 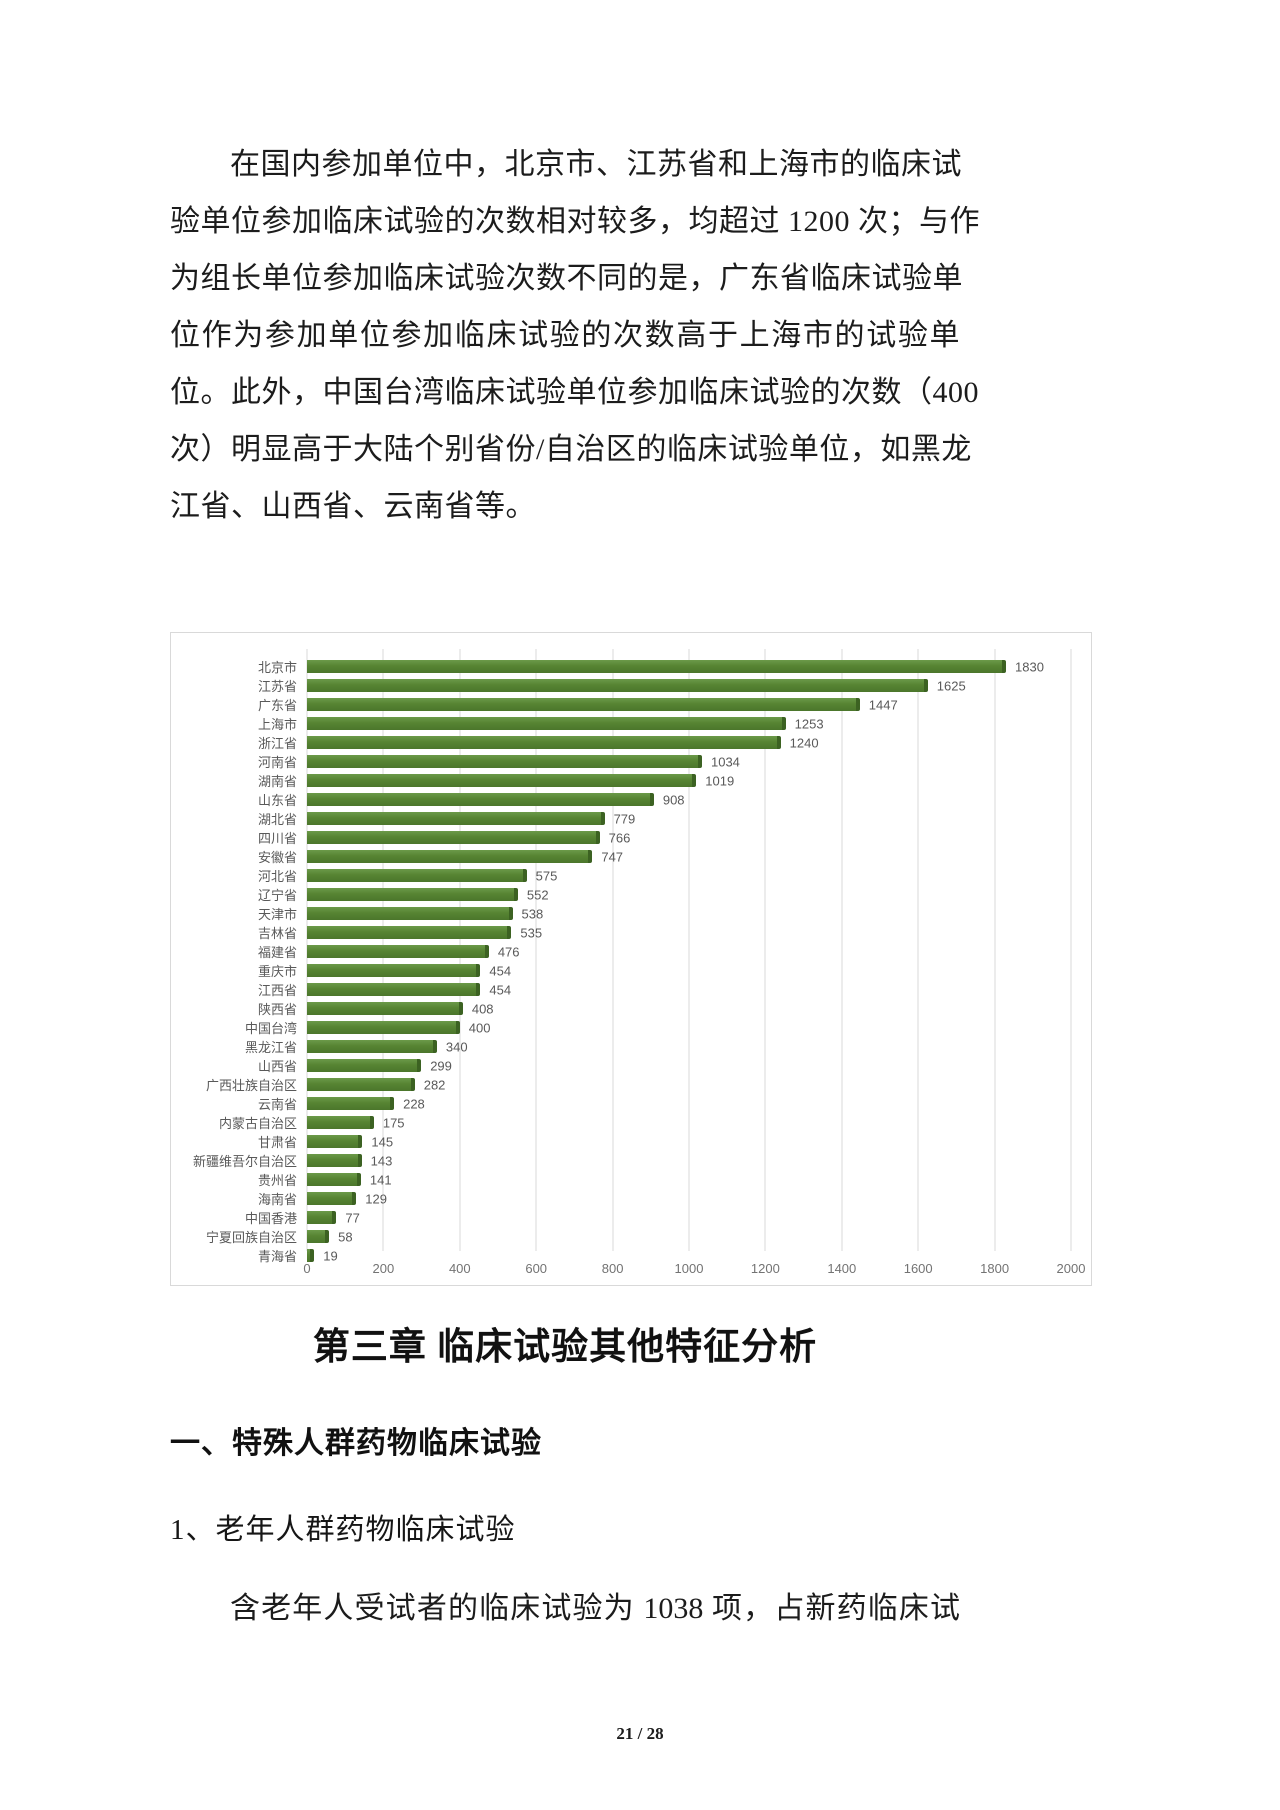 I want to click on bar-track: 766, so click(x=689, y=837).